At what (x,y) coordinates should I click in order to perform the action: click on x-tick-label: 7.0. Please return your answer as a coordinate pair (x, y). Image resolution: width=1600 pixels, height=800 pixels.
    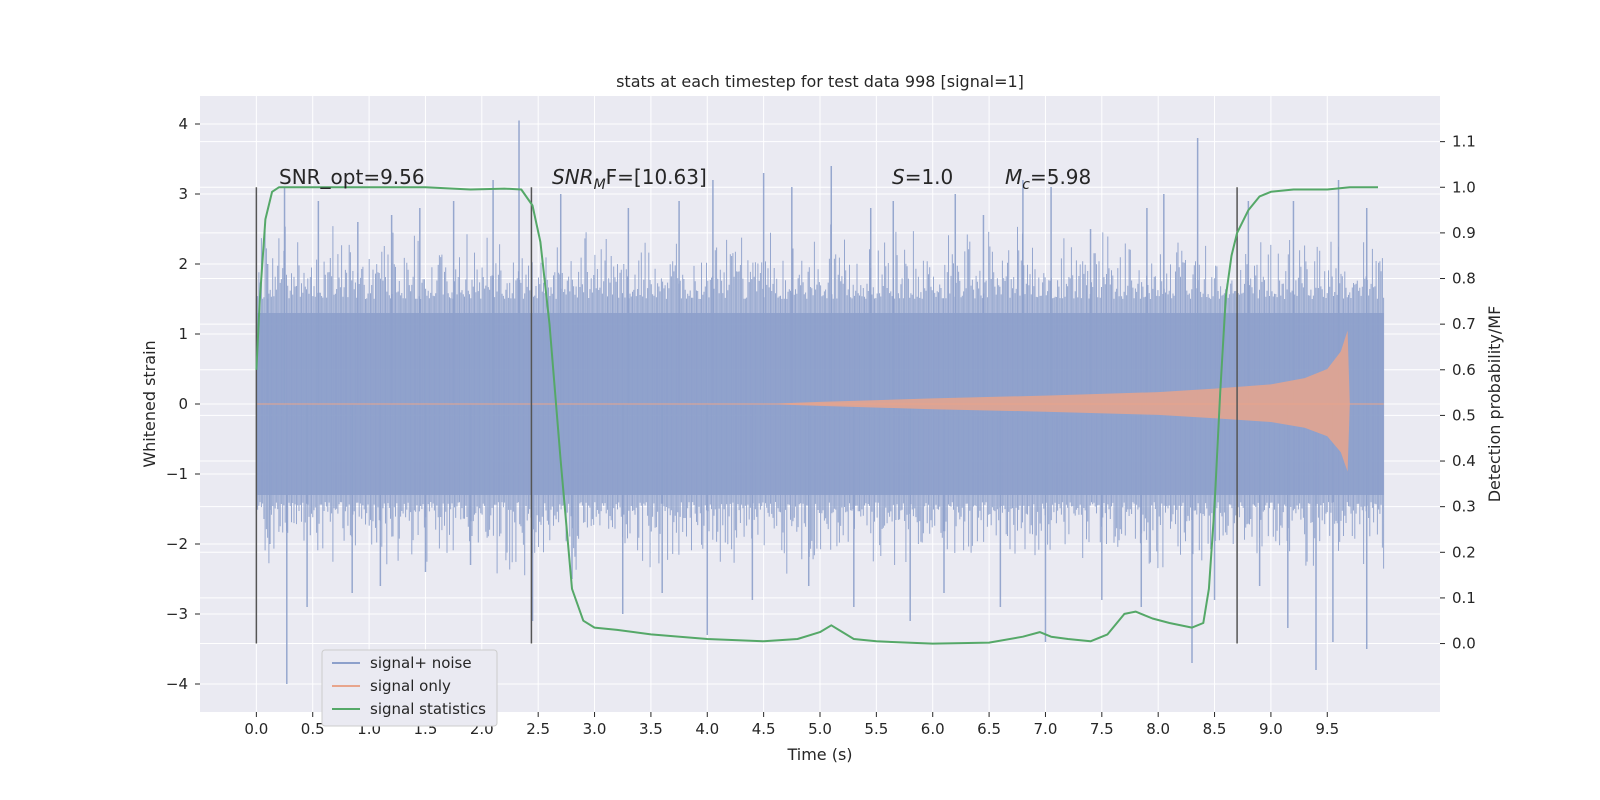
    Looking at the image, I should click on (1046, 729).